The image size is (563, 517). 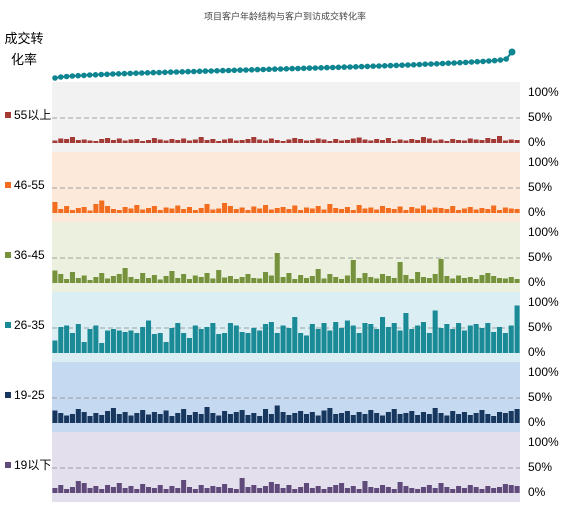 What do you see at coordinates (29, 185) in the screenshot?
I see `legend-label: 46-55` at bounding box center [29, 185].